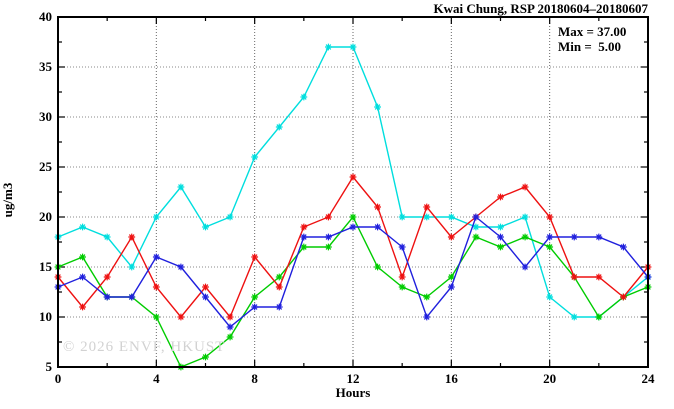 This screenshot has width=674, height=409. Describe the element at coordinates (451, 378) in the screenshot. I see `x-tick-label: 16` at that location.